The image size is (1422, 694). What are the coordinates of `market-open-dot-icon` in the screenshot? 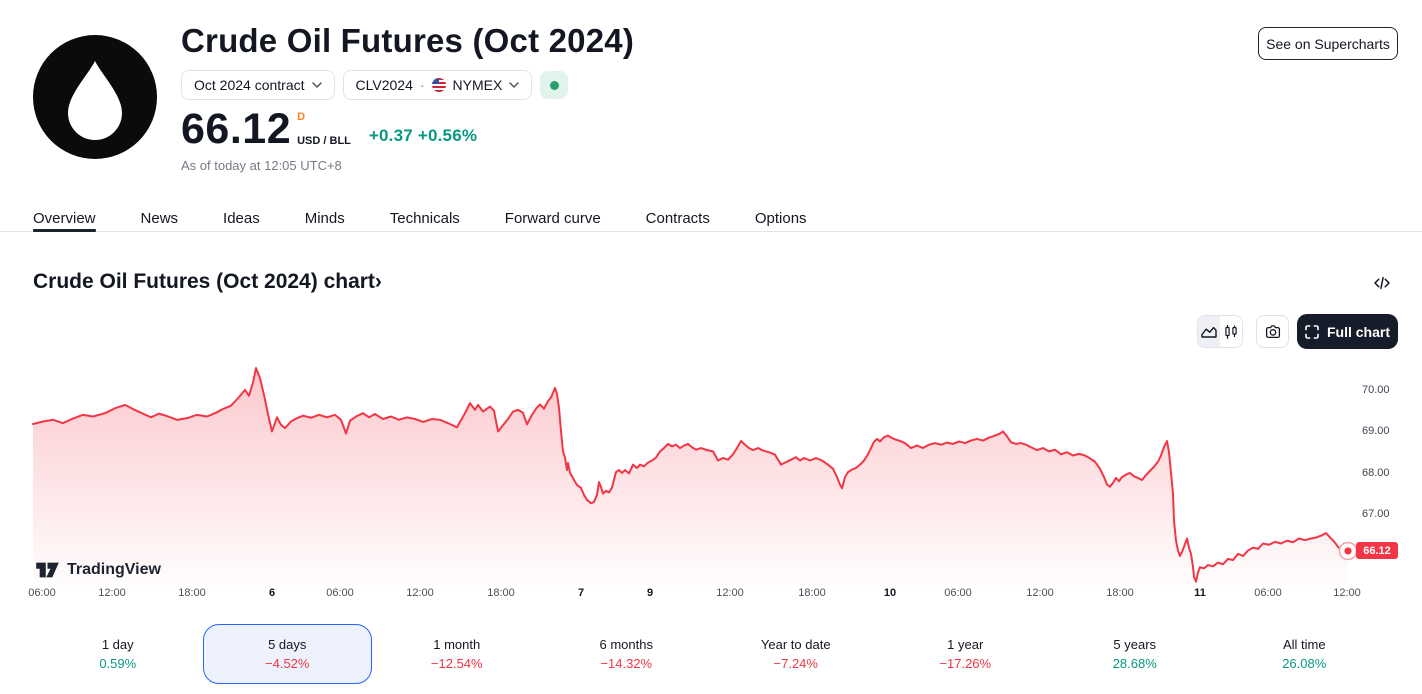 It's located at (554, 85).